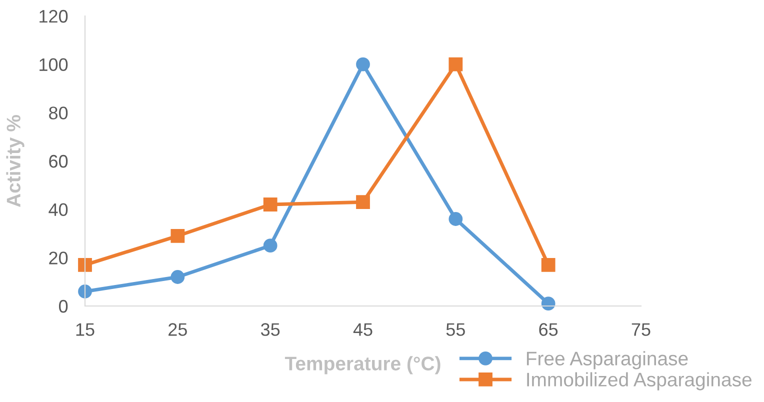 This screenshot has height=402, width=764. Describe the element at coordinates (639, 381) in the screenshot. I see `legend-label: Immobilized Asparaginase` at that location.